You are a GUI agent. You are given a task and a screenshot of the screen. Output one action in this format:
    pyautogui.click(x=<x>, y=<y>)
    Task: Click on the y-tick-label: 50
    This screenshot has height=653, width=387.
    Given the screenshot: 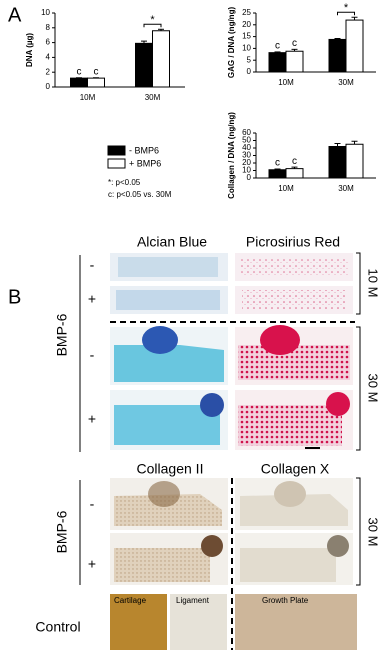 What is the action you would take?
    pyautogui.click(x=246, y=140)
    